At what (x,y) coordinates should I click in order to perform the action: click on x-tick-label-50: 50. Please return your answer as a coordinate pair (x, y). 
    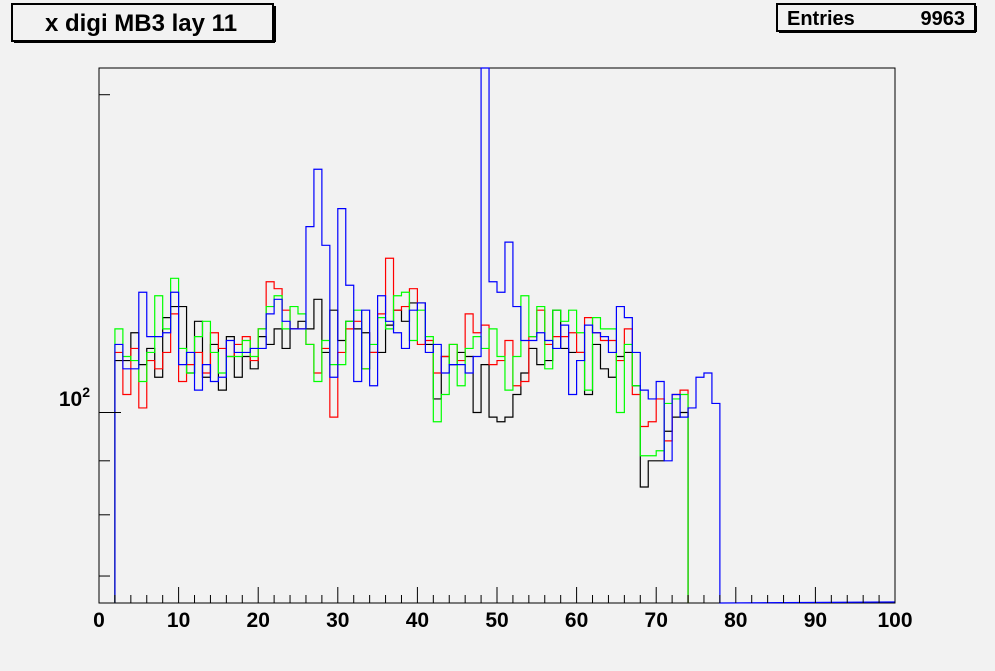
    Looking at the image, I should click on (496, 620).